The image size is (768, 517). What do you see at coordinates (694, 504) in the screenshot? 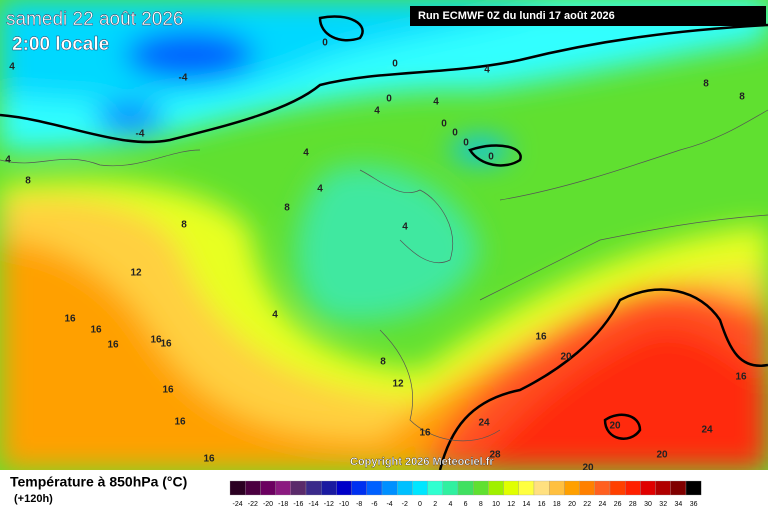
I see `scale-label: 36` at bounding box center [694, 504].